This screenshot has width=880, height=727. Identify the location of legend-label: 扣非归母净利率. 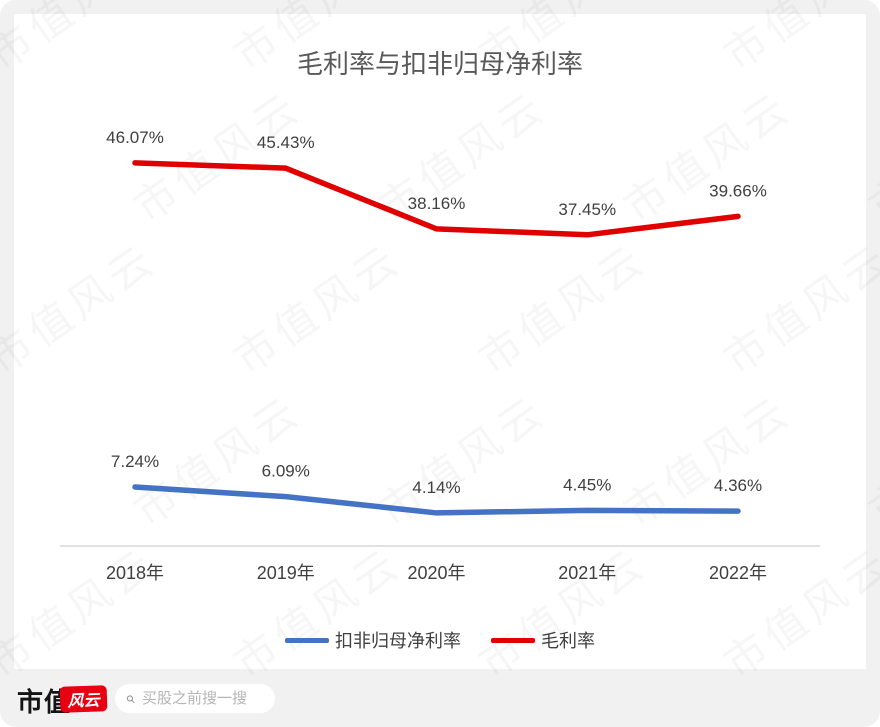
(398, 641).